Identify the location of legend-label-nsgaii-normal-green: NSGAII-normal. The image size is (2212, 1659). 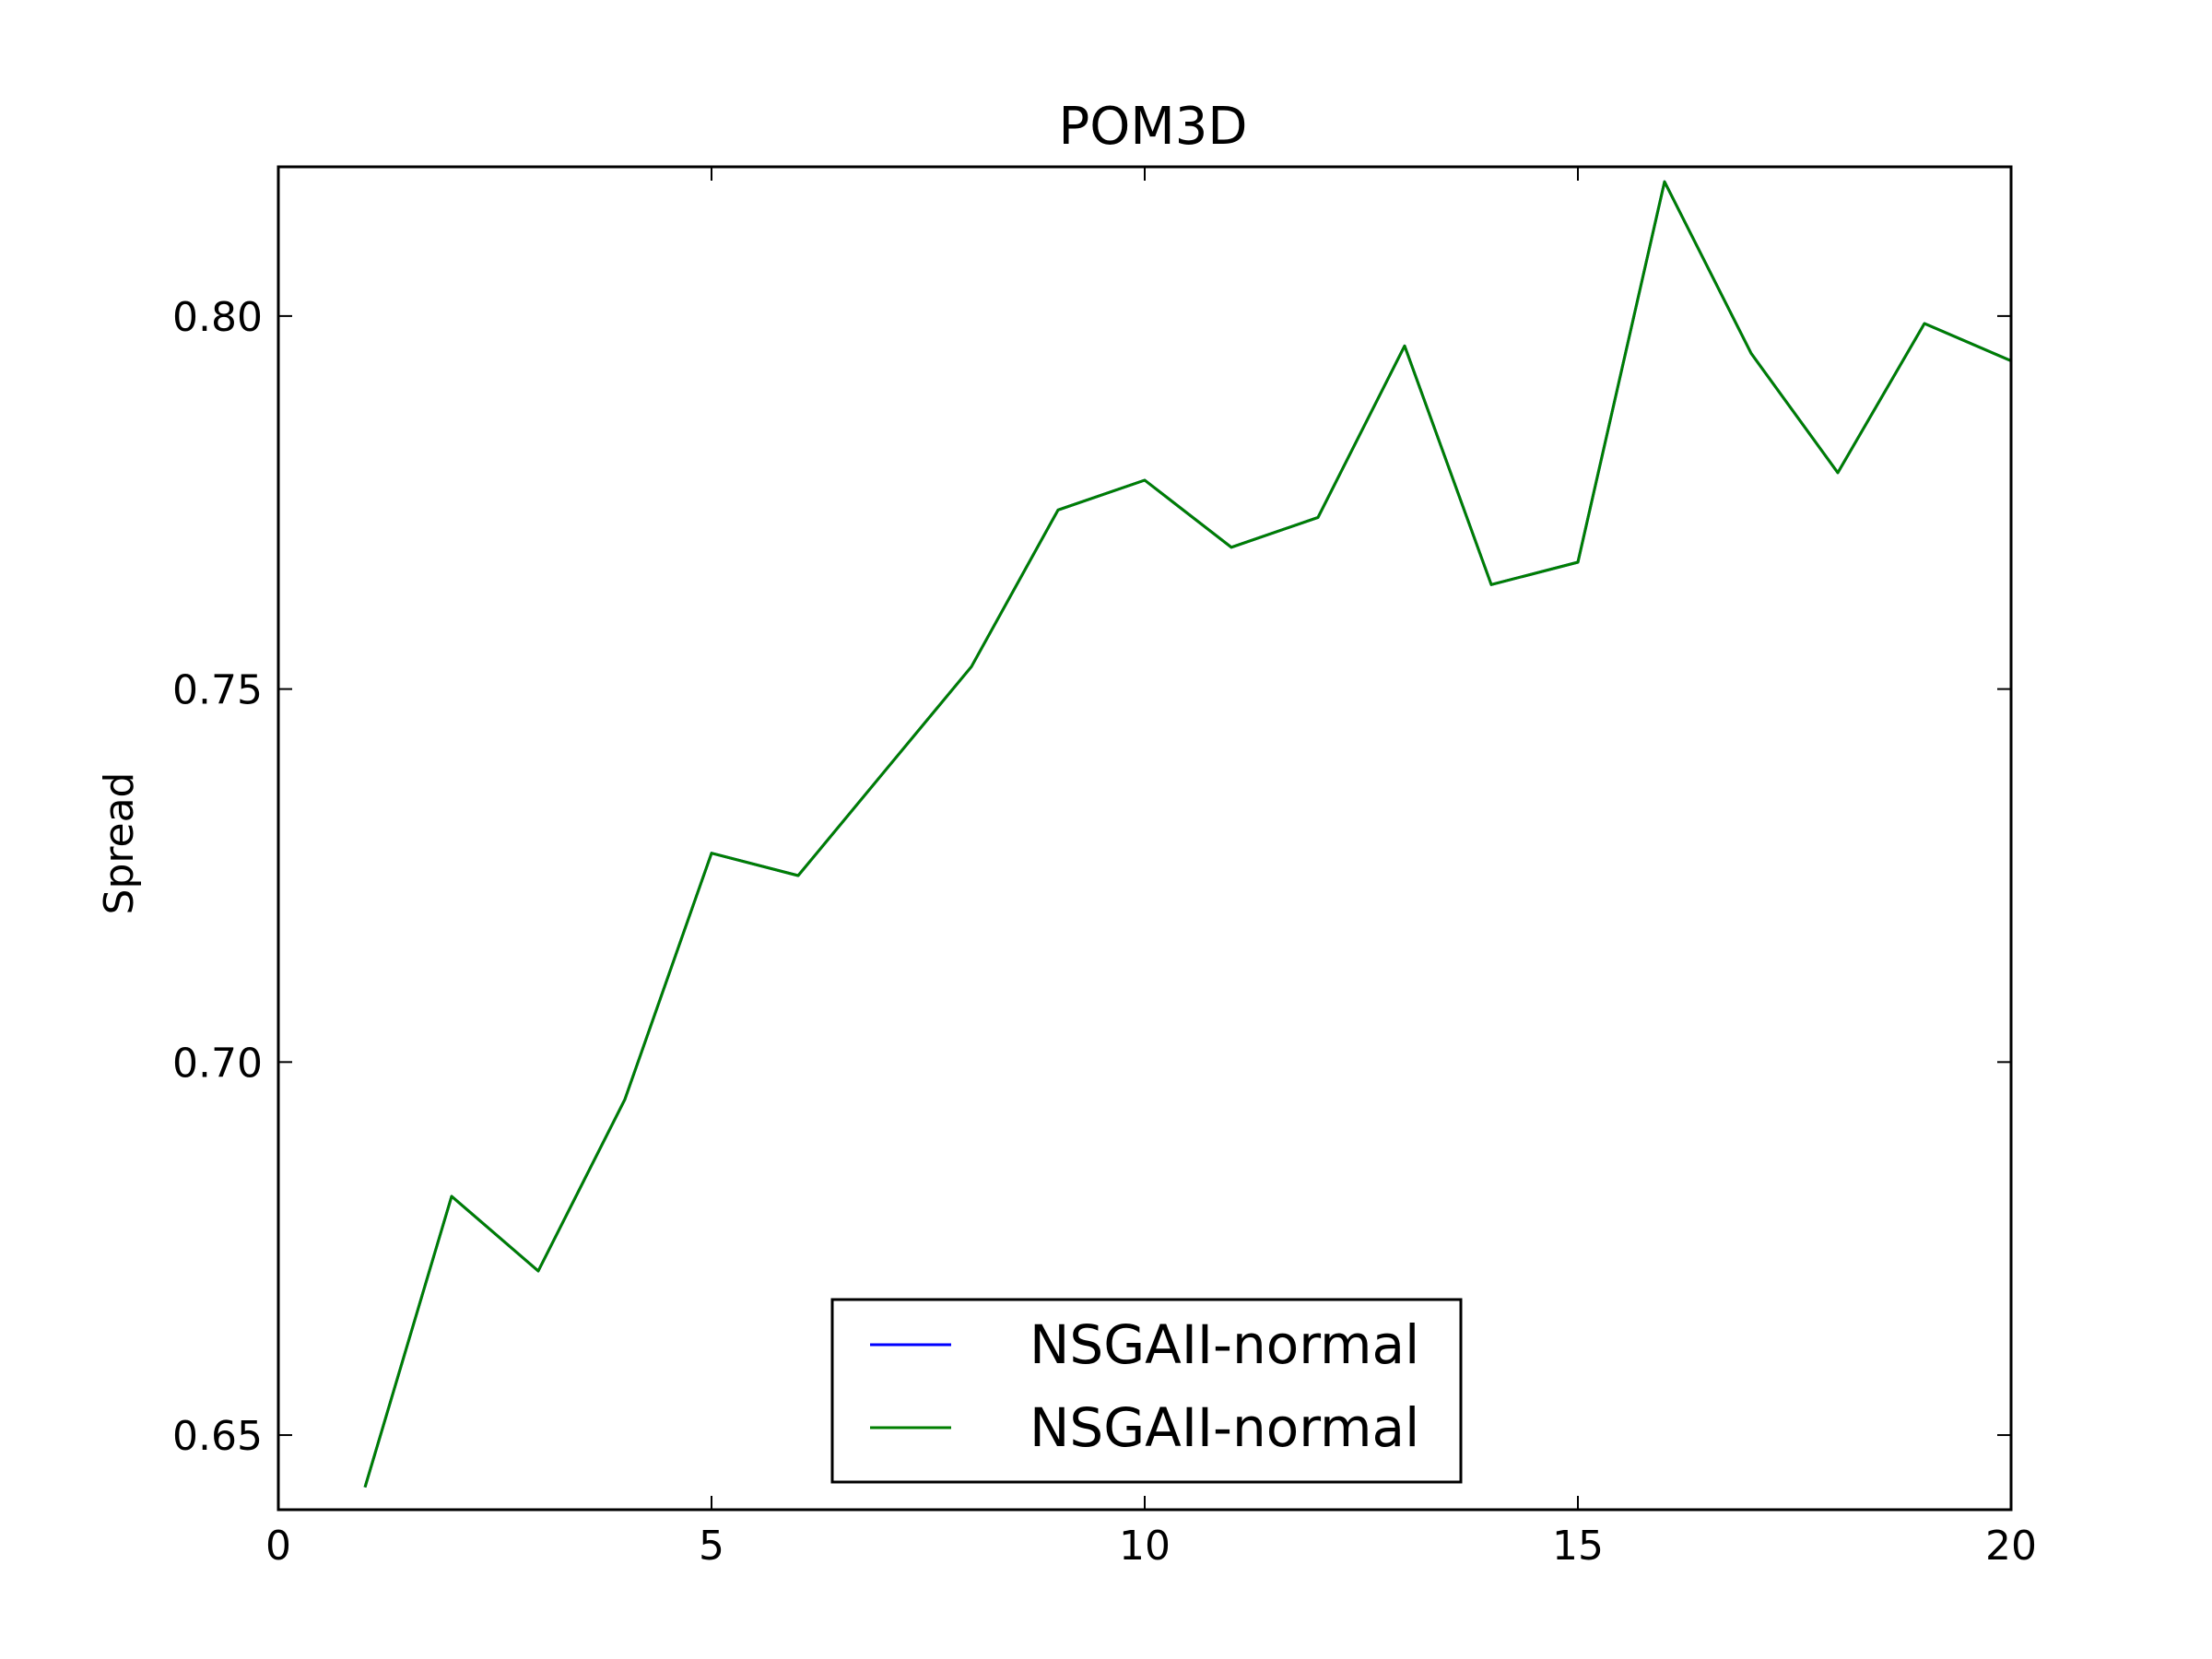
(1224, 1427).